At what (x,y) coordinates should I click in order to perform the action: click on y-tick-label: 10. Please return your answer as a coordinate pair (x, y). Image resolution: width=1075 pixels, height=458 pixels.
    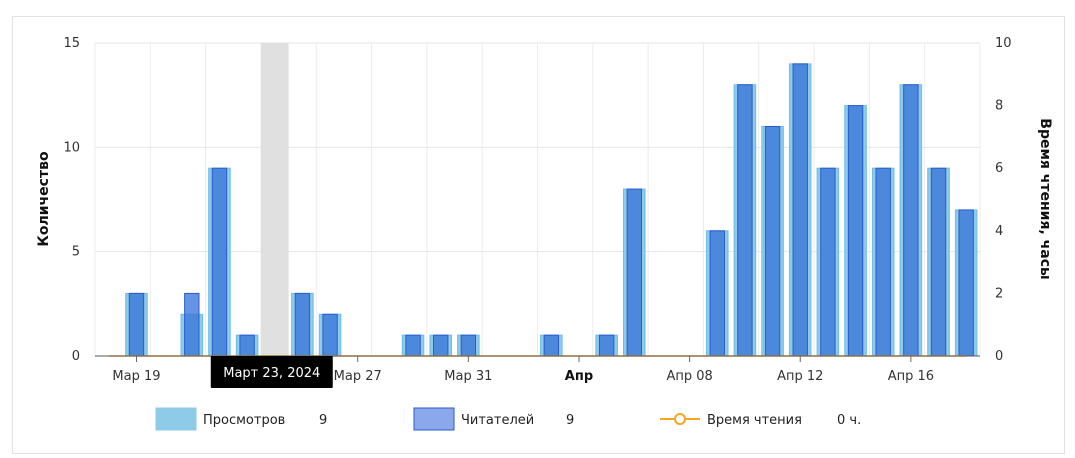
    Looking at the image, I should click on (71, 147).